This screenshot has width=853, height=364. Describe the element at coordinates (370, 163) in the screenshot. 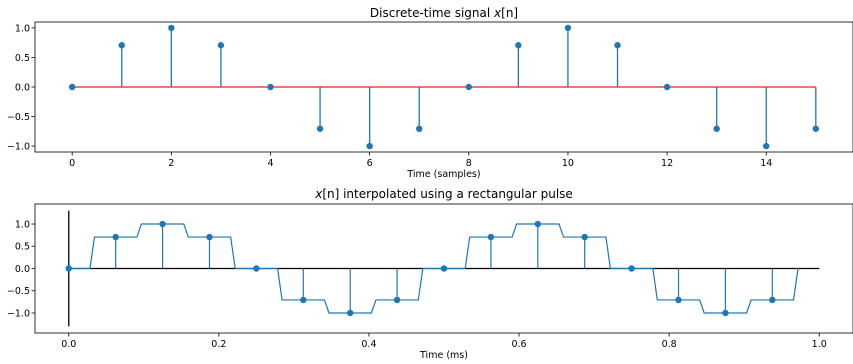

I see `top-x-tick-label: 6` at that location.